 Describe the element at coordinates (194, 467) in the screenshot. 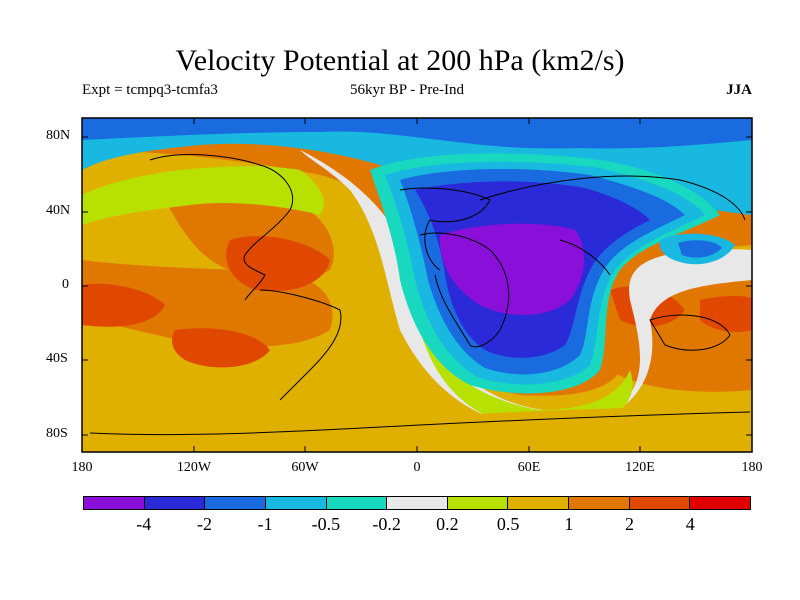

I see `lon-label: 120W` at that location.